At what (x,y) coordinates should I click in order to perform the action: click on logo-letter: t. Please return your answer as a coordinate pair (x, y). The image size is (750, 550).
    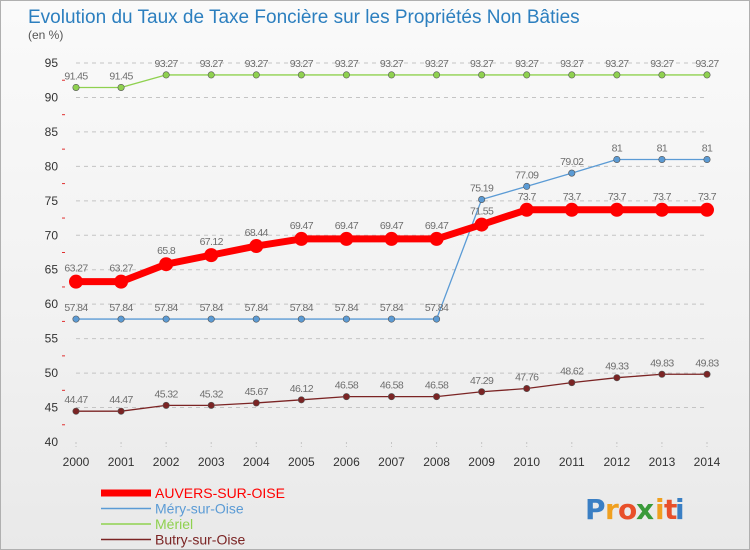
    Looking at the image, I should click on (670, 509).